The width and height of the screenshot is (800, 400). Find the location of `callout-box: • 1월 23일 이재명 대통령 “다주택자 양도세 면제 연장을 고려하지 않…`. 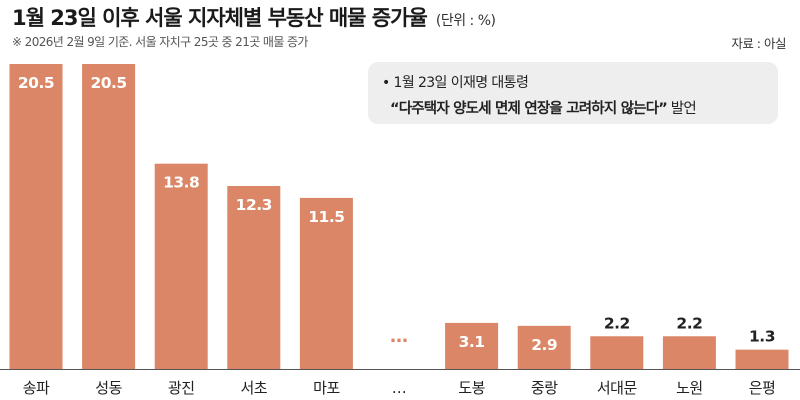

callout-box: • 1월 23일 이재명 대통령 “다주택자 양도세 면제 연장을 고려하지 않… is located at coordinates (573, 93).